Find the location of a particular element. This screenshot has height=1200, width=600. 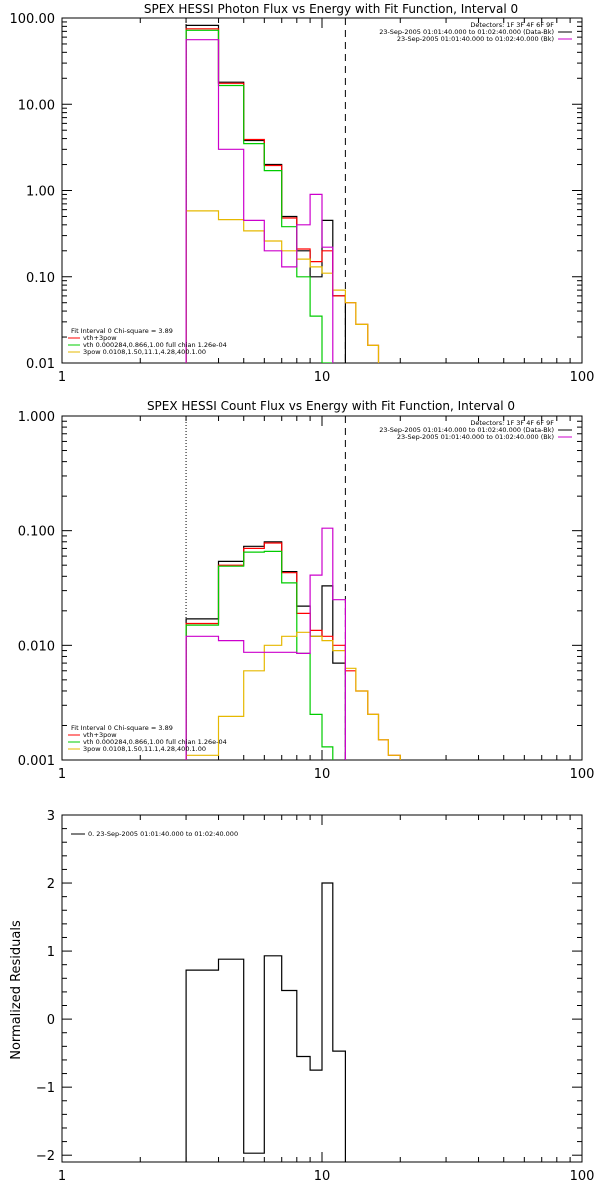

y-tick-label: 3 is located at coordinates (51, 816).